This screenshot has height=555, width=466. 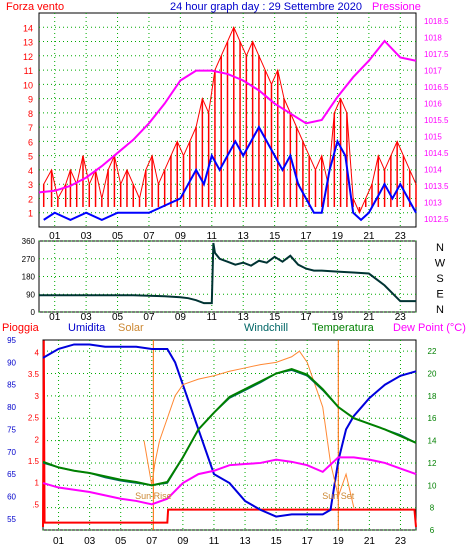 I want to click on sunset-label: Sun Set, so click(x=338, y=496).